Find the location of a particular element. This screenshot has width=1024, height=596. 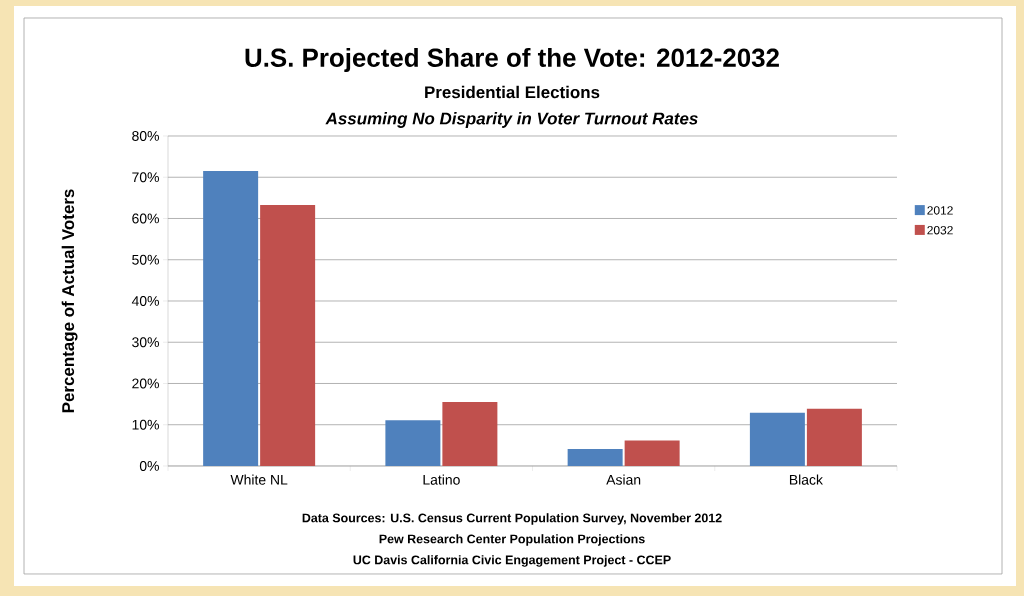

x-tick-label: Asian is located at coordinates (623, 479).